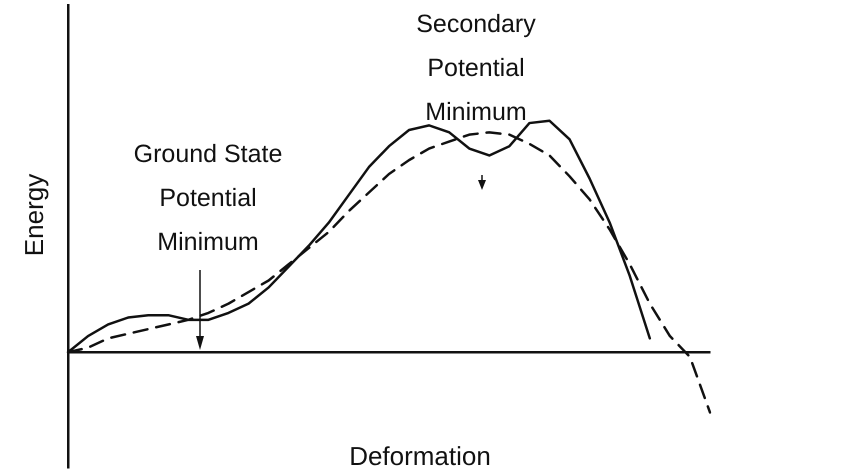  I want to click on annotation: Ground State Potential Minimum, so click(208, 198).